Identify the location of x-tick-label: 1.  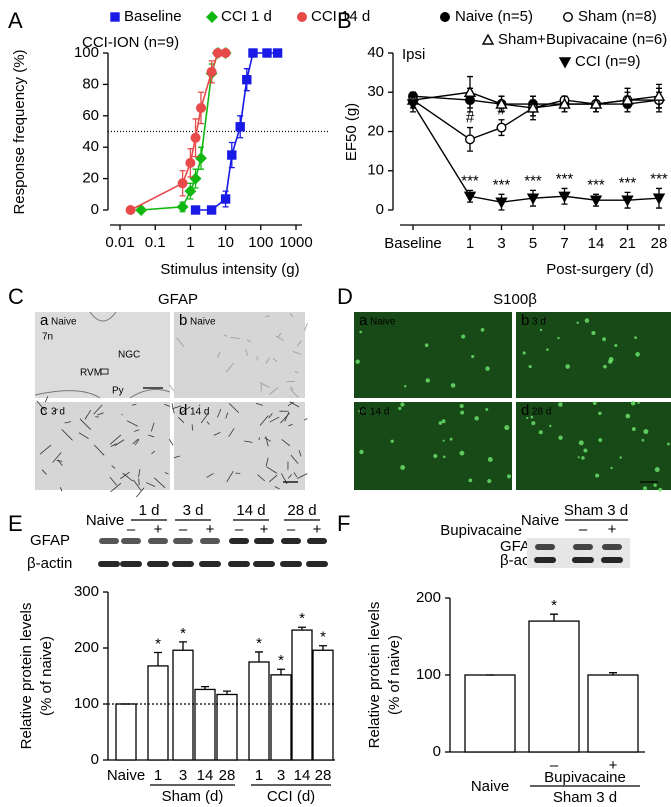
(470, 243).